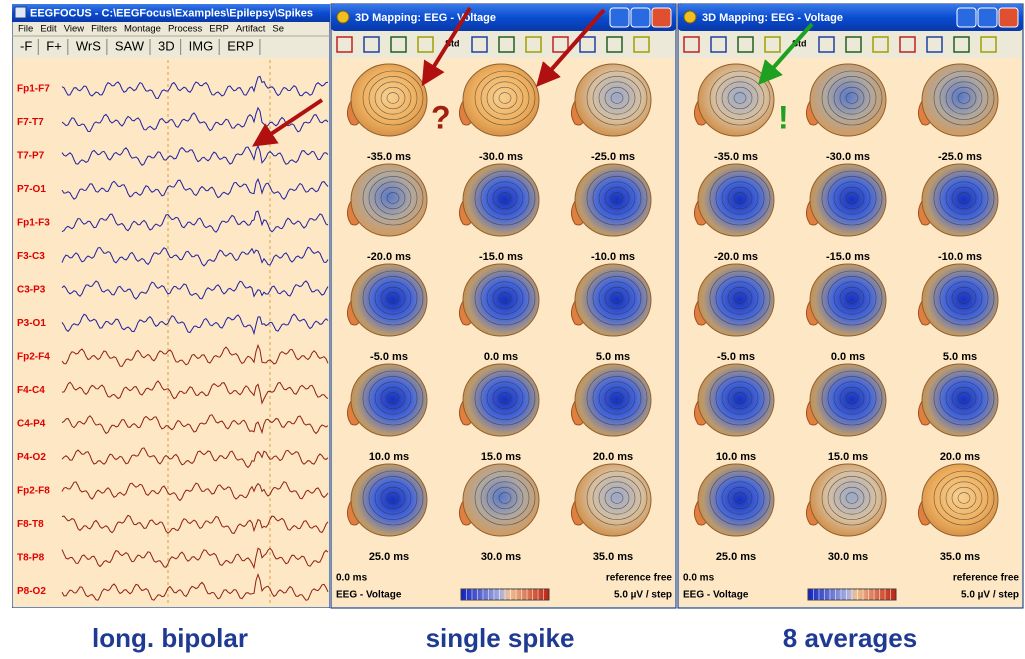 This screenshot has height=659, width=1025. What do you see at coordinates (501, 257) in the screenshot?
I see `frame-label: -15.0 ms` at bounding box center [501, 257].